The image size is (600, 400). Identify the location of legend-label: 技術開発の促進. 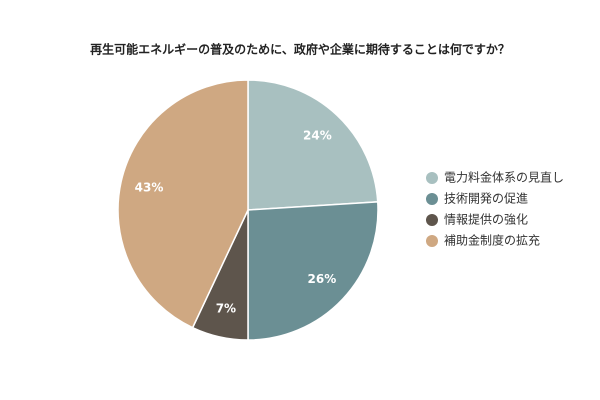
(486, 199).